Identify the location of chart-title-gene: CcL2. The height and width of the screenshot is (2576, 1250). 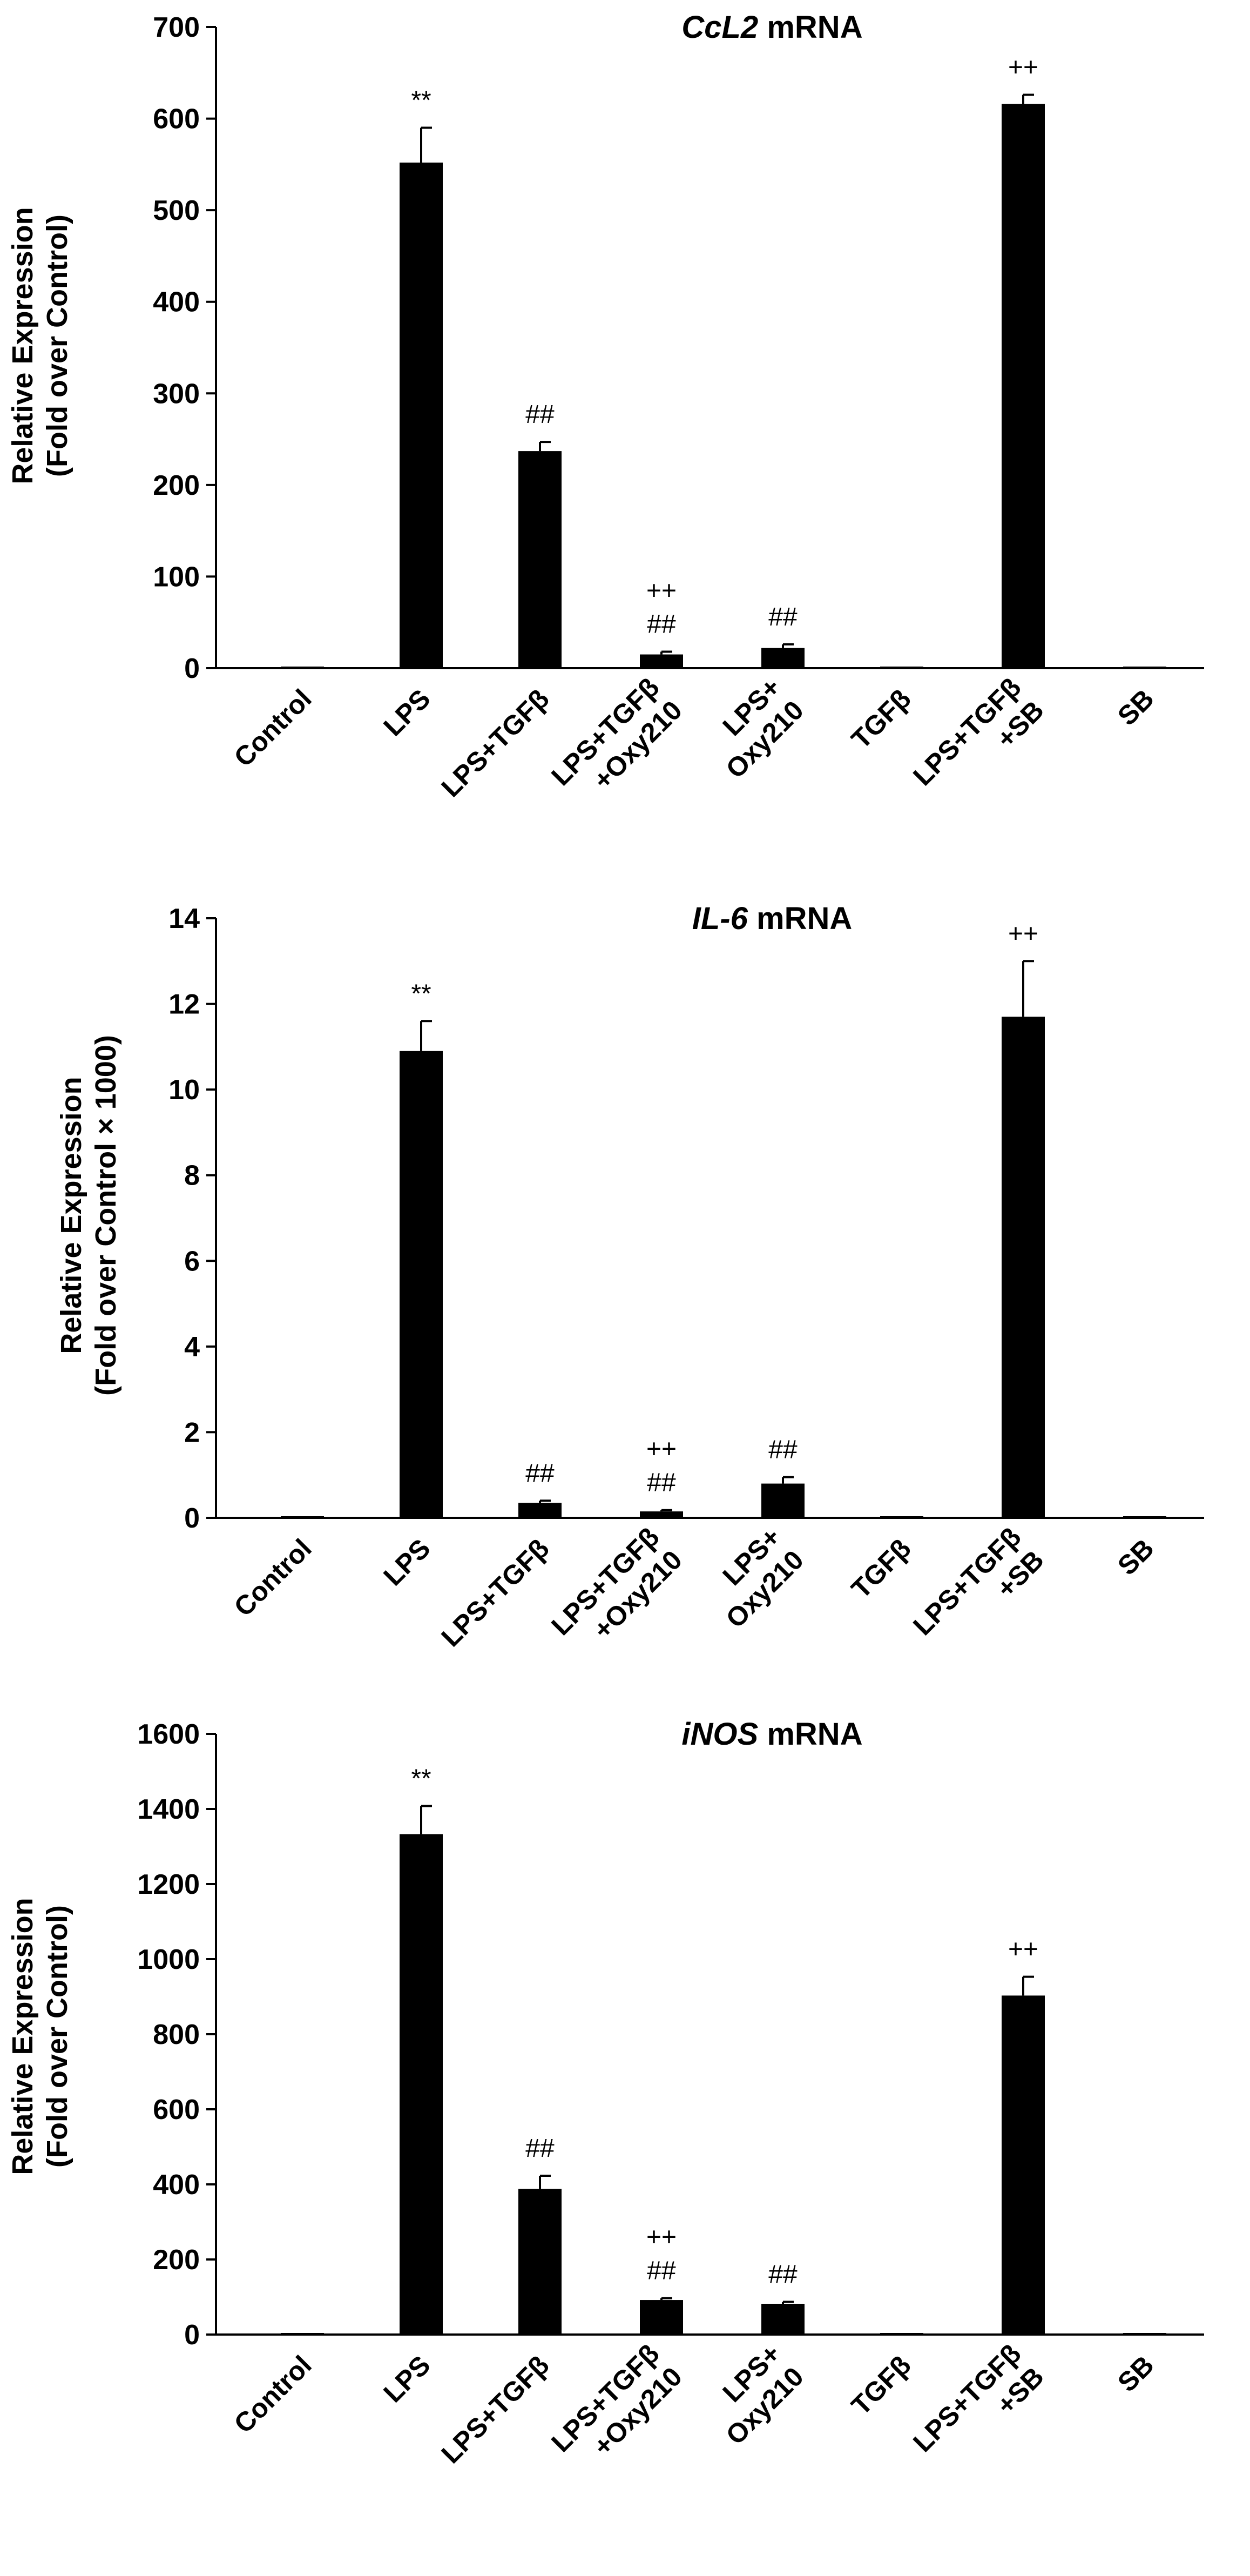
(719, 27).